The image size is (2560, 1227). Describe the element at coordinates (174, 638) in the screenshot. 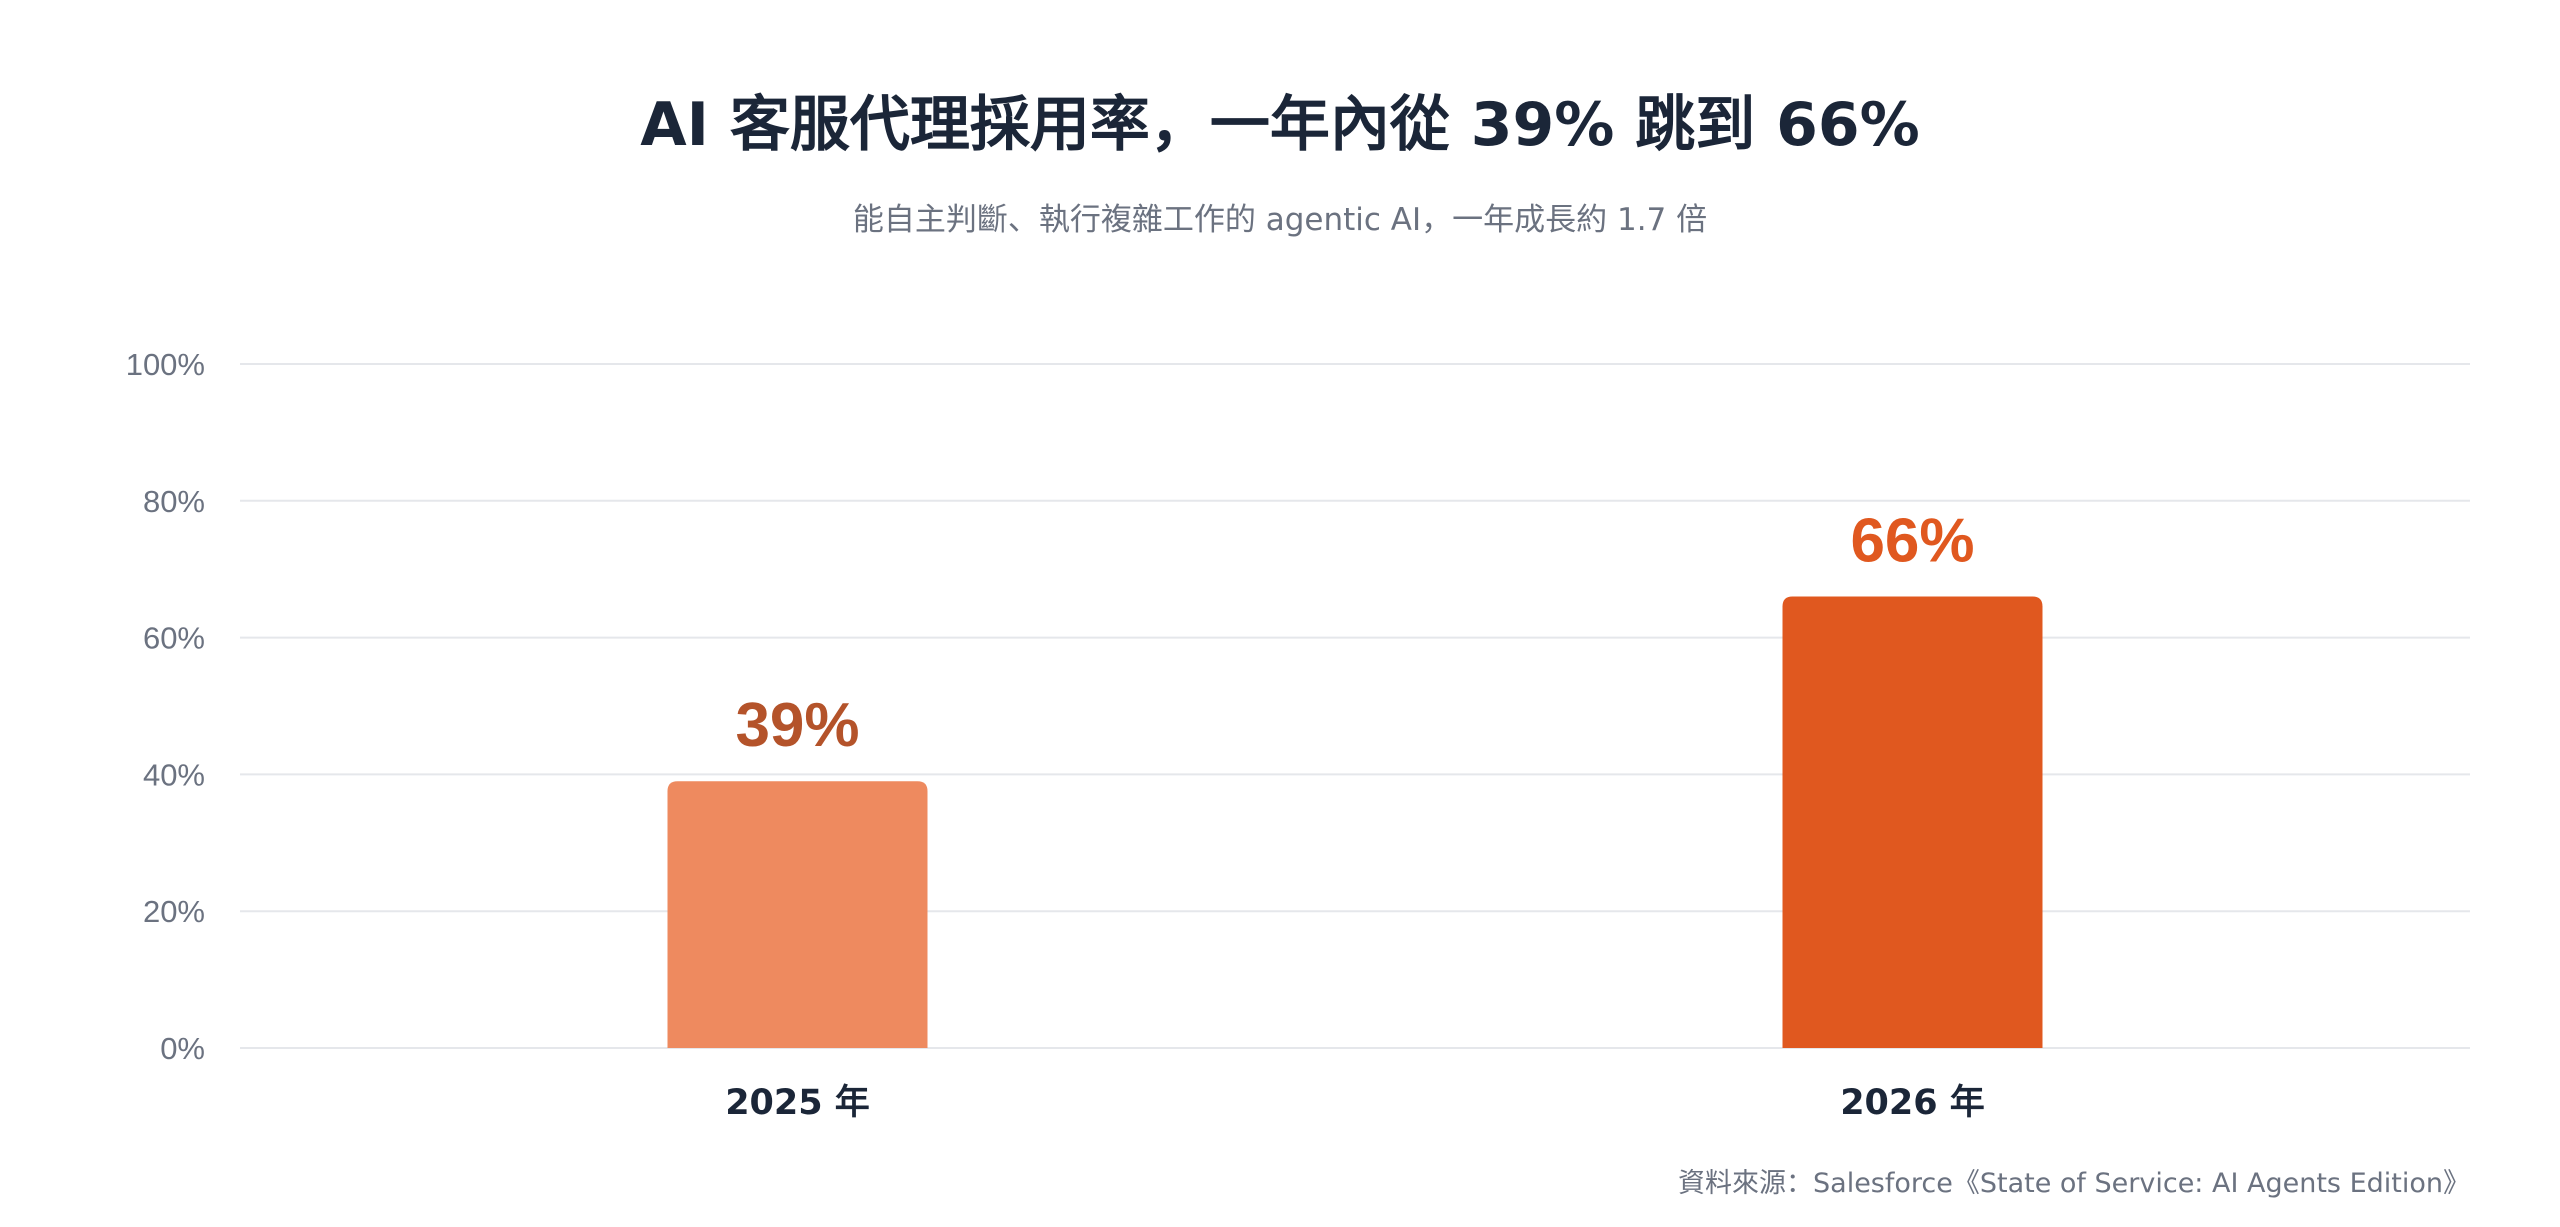

I see `y-tick-label: 60%` at that location.